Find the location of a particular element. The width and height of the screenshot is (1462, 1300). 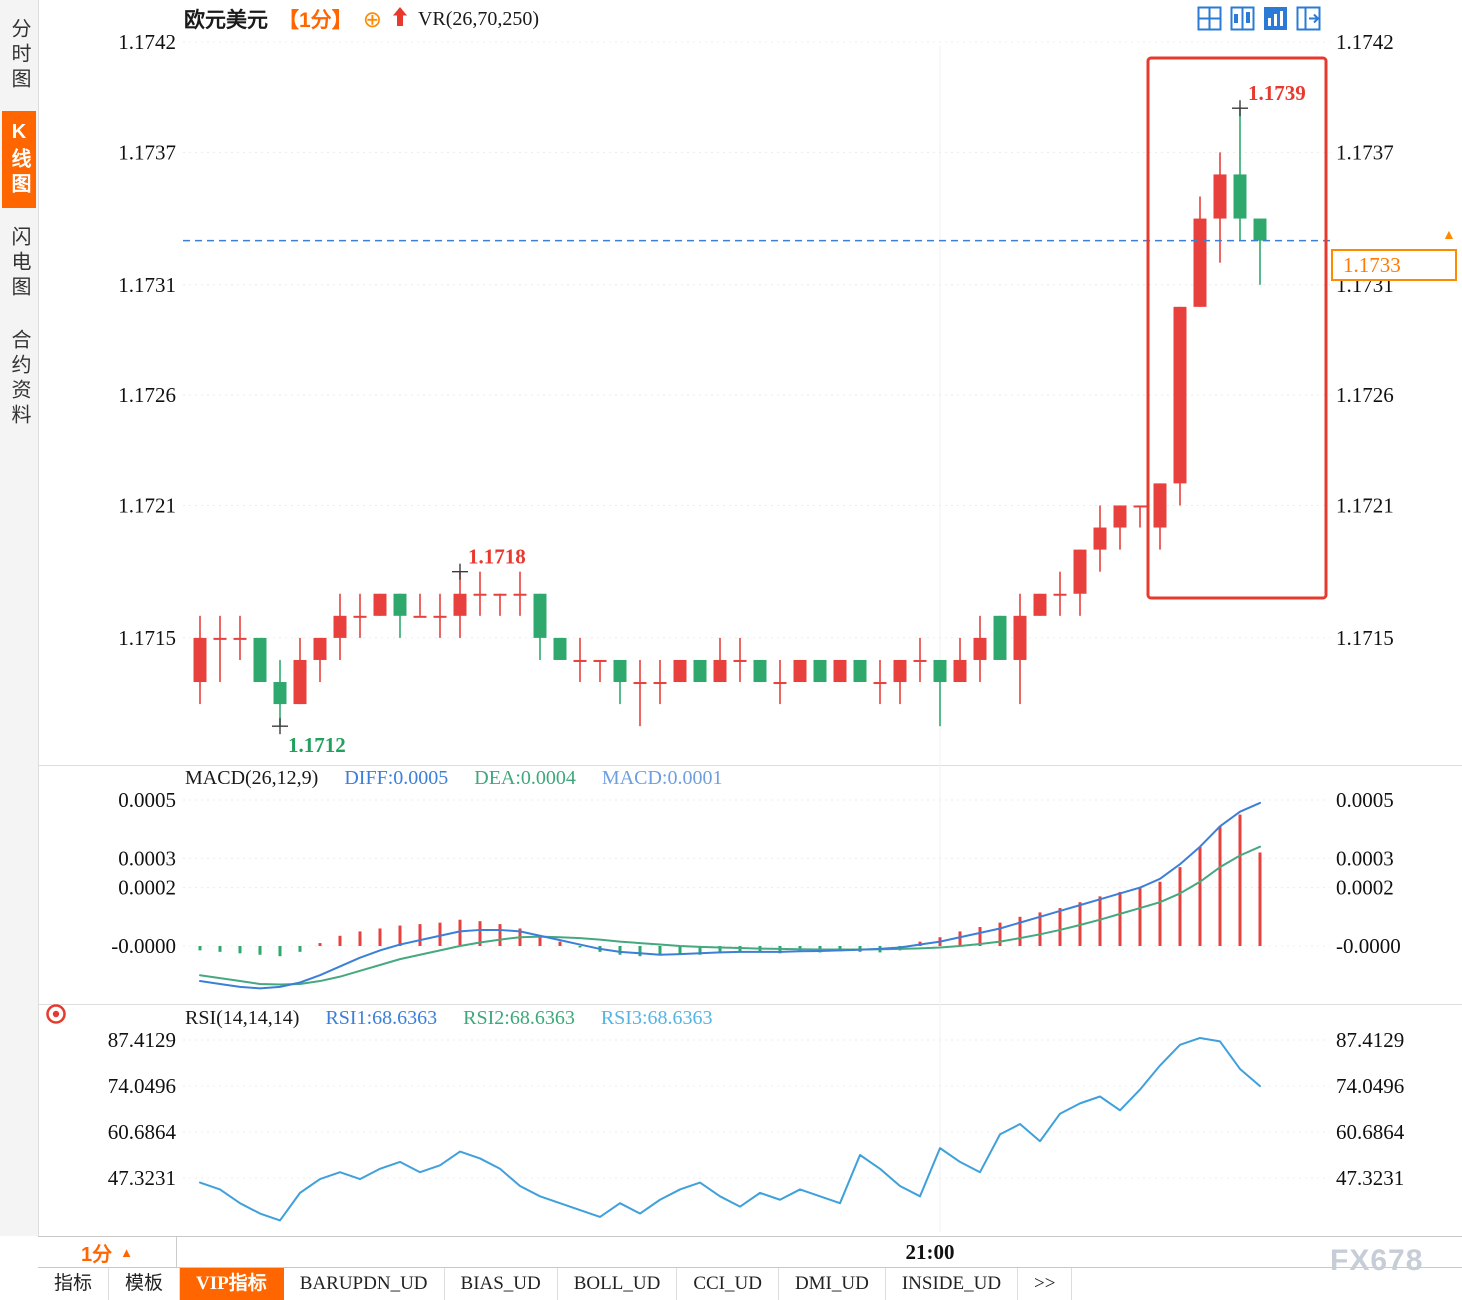

sidebar-tab-time-chart: 分时图 is located at coordinates (19, 55).